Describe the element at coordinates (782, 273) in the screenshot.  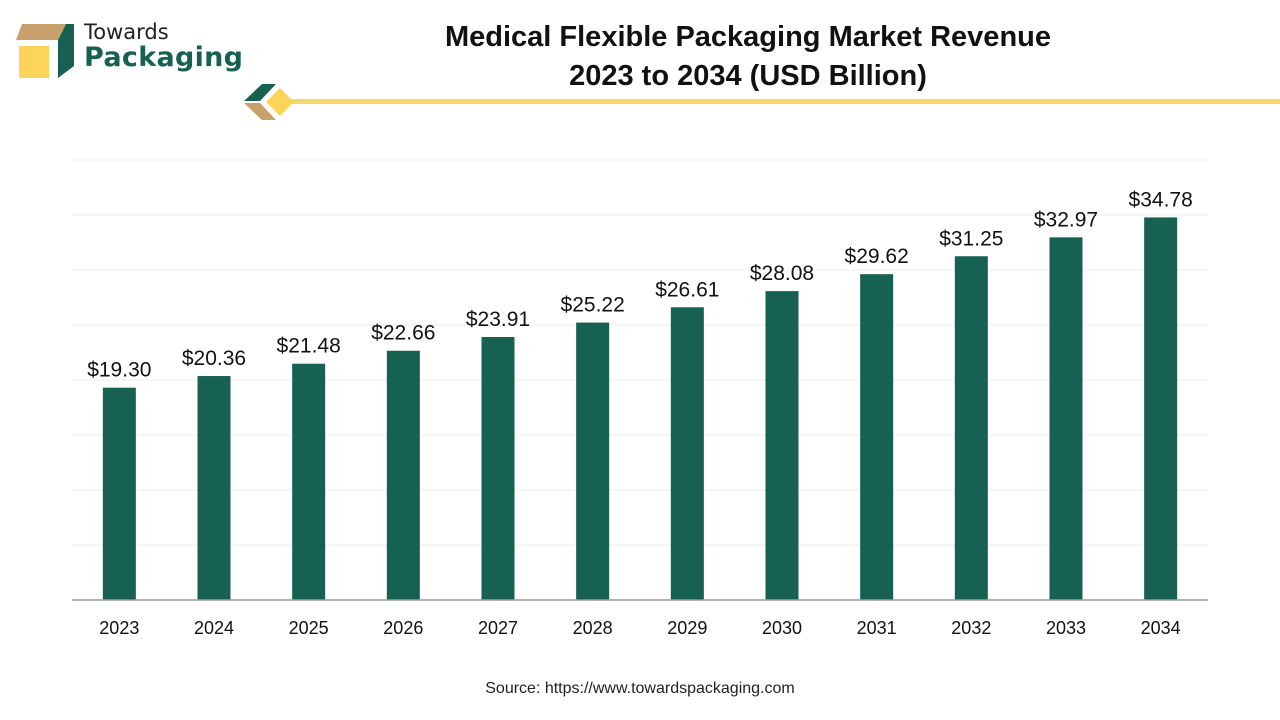
I see `data-label-2030: $28.08` at that location.